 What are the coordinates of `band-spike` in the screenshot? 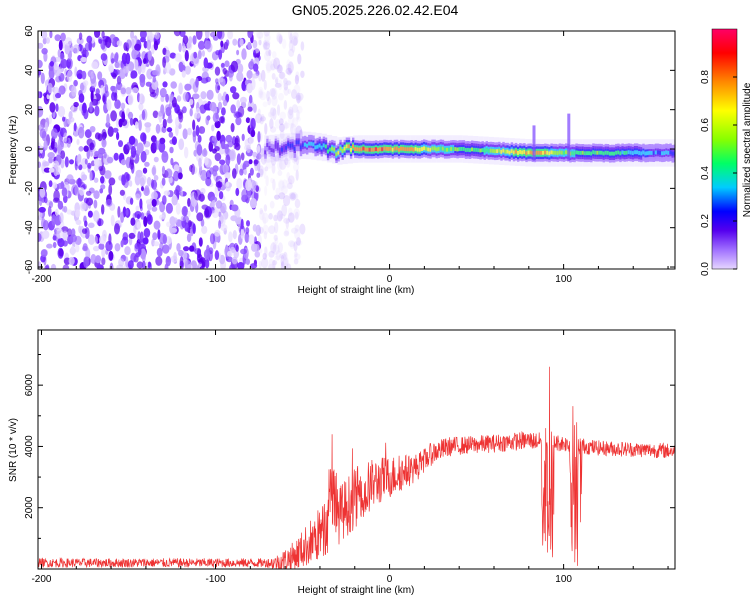 It's located at (569, 137).